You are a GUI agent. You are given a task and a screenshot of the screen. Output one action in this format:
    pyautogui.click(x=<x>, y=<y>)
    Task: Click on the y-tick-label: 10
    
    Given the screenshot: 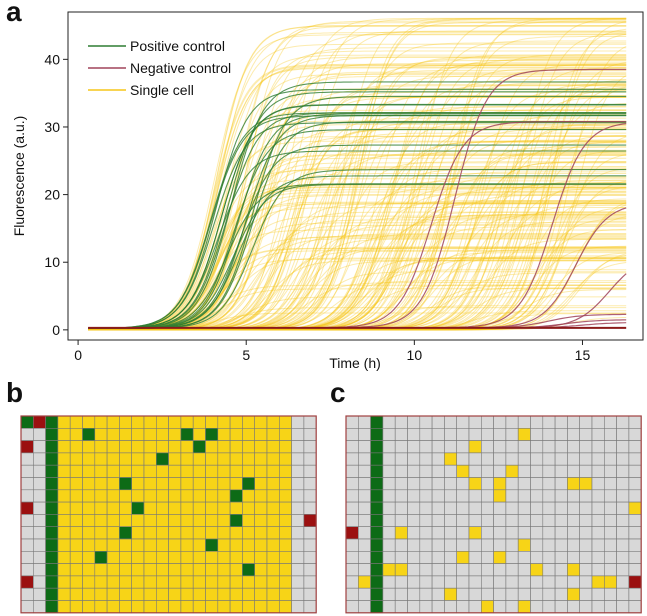 What is the action you would take?
    pyautogui.click(x=52, y=262)
    